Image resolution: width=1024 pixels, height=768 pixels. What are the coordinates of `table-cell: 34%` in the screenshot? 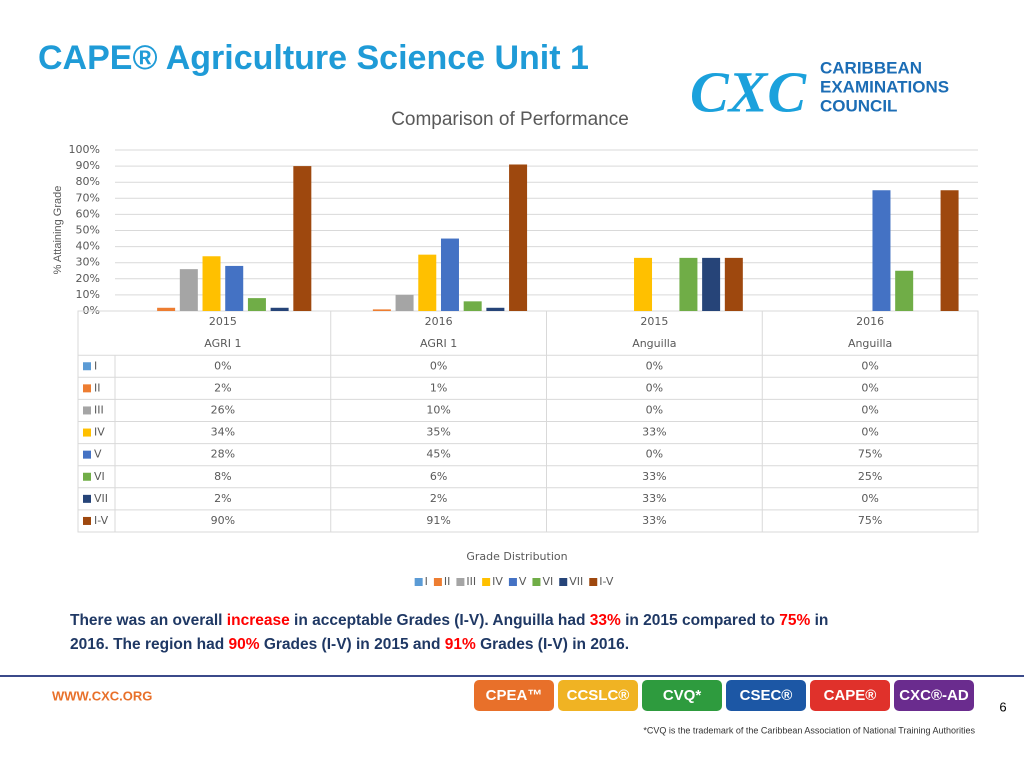 It's located at (223, 432).